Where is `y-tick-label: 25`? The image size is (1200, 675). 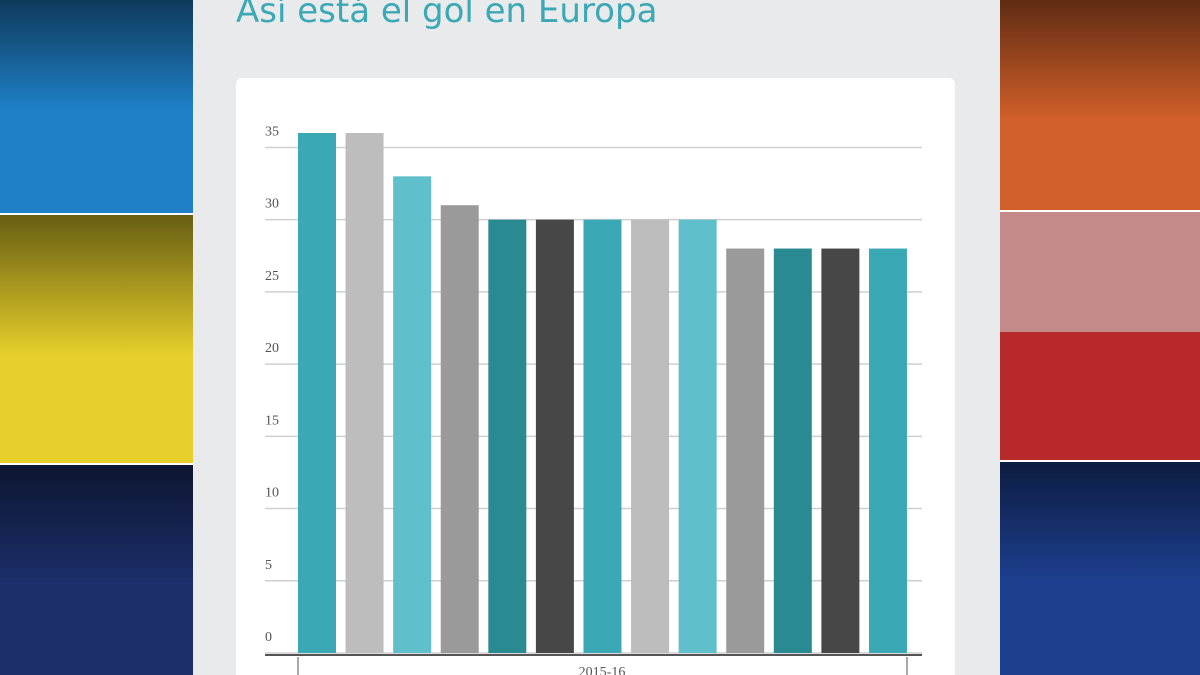 y-tick-label: 25 is located at coordinates (272, 276).